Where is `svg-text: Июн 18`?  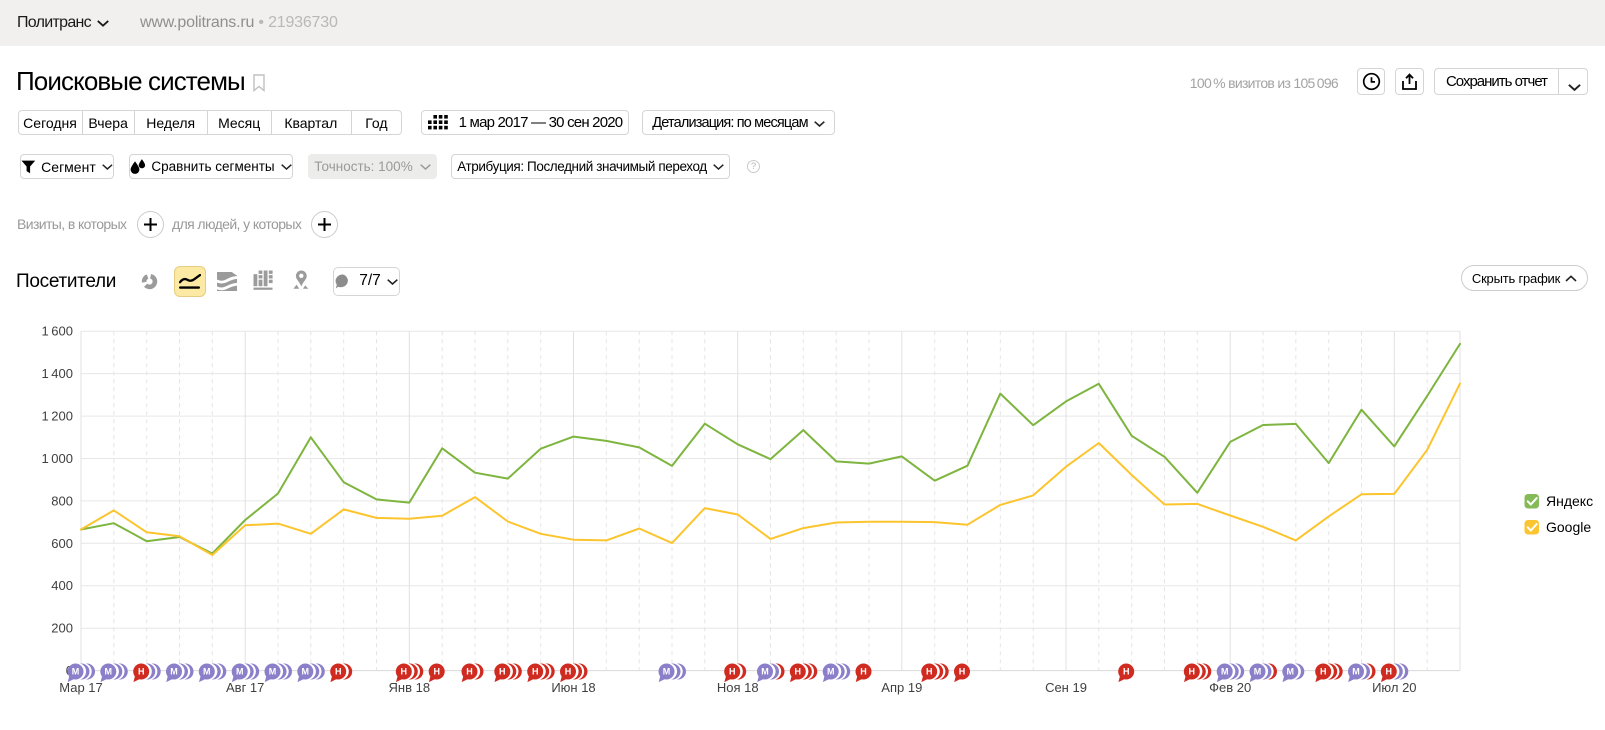
svg-text: Июн 18 is located at coordinates (573, 687).